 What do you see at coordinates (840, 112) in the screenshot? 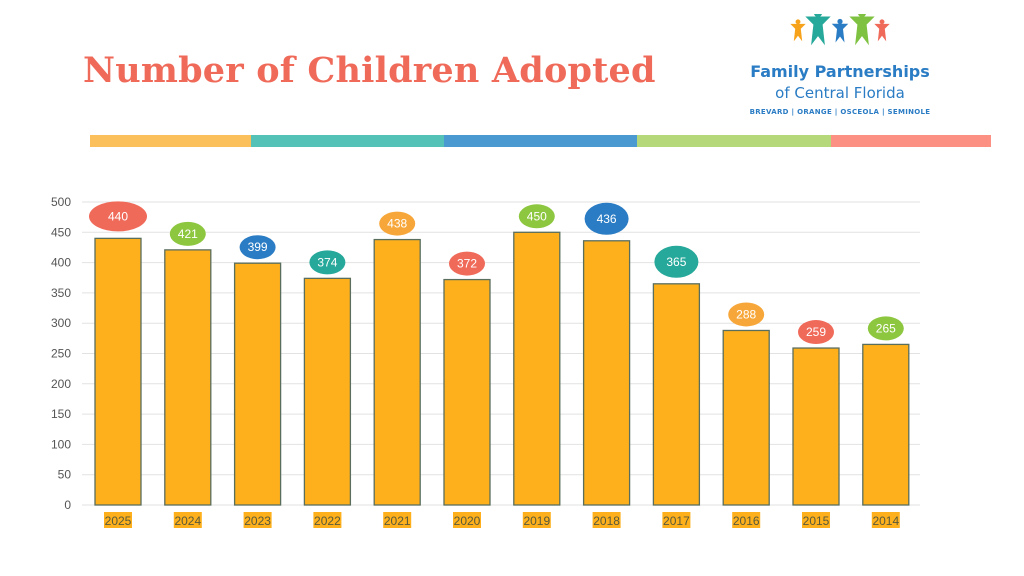
I see `logo-counties: BREVARD | ORANGE | OSCEOLA | SEMINOLE` at bounding box center [840, 112].